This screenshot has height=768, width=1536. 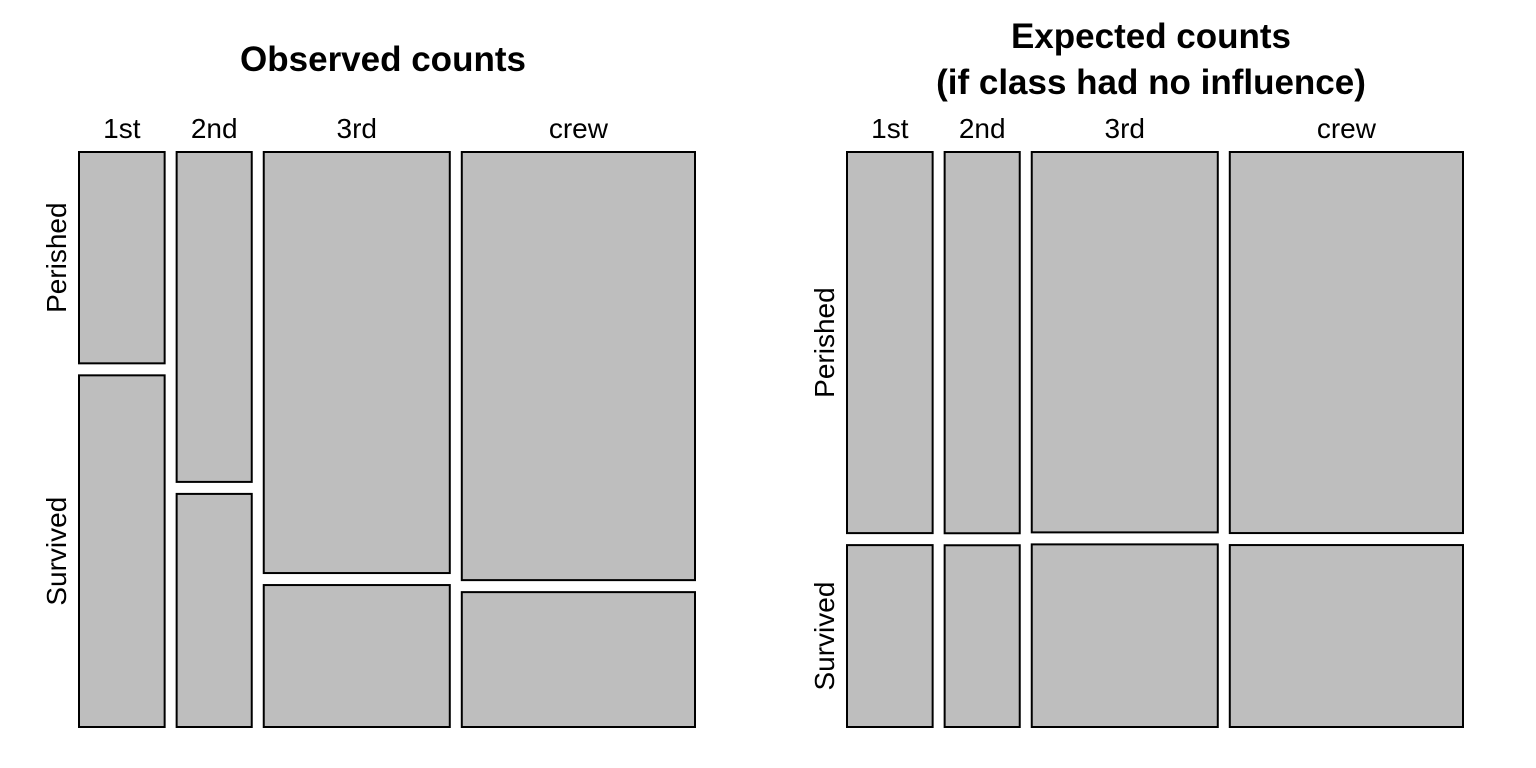 What do you see at coordinates (214, 128) in the screenshot?
I see `observed-column-label-2nd: 2nd` at bounding box center [214, 128].